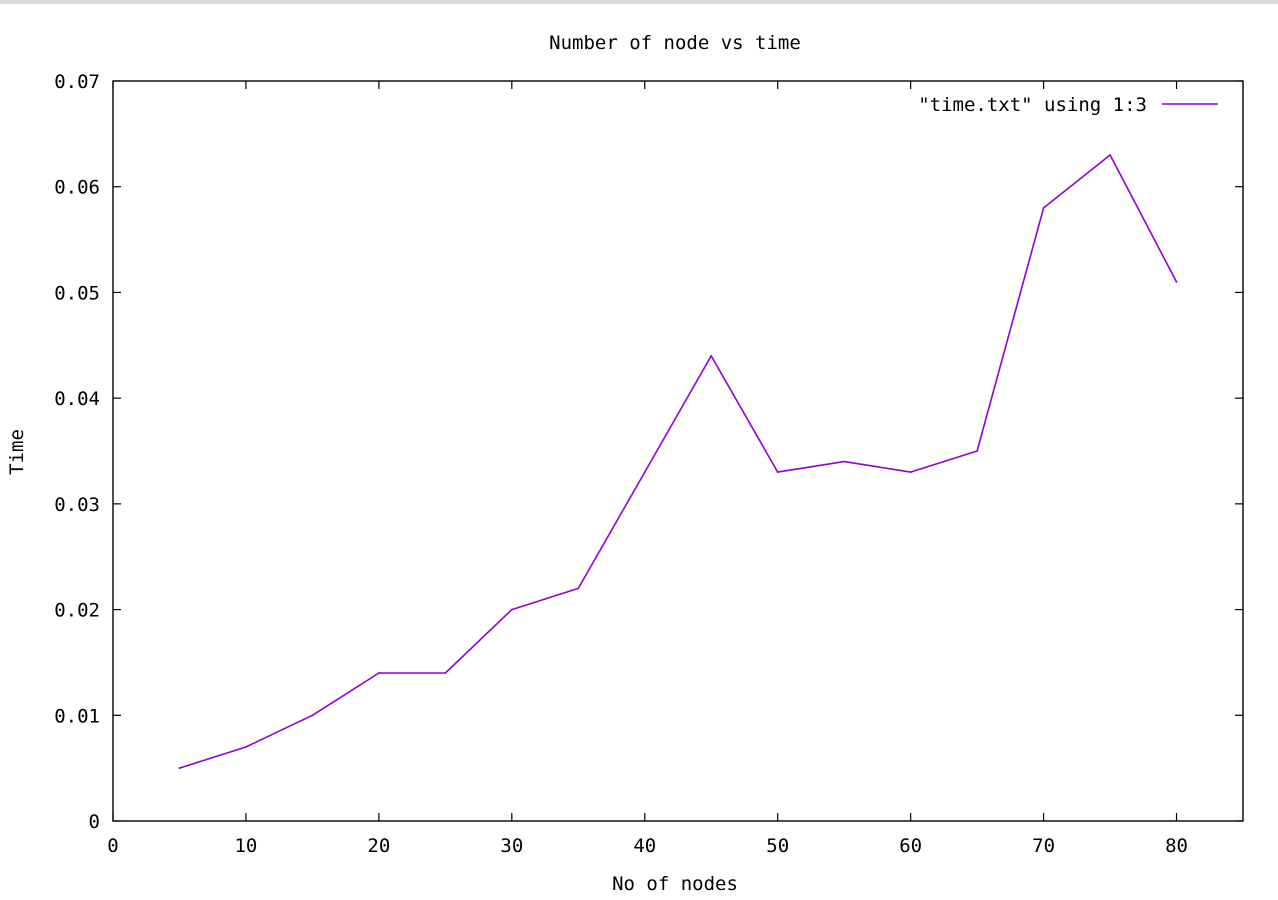 This screenshot has height=900, width=1278. I want to click on window-top-border, so click(639, 2).